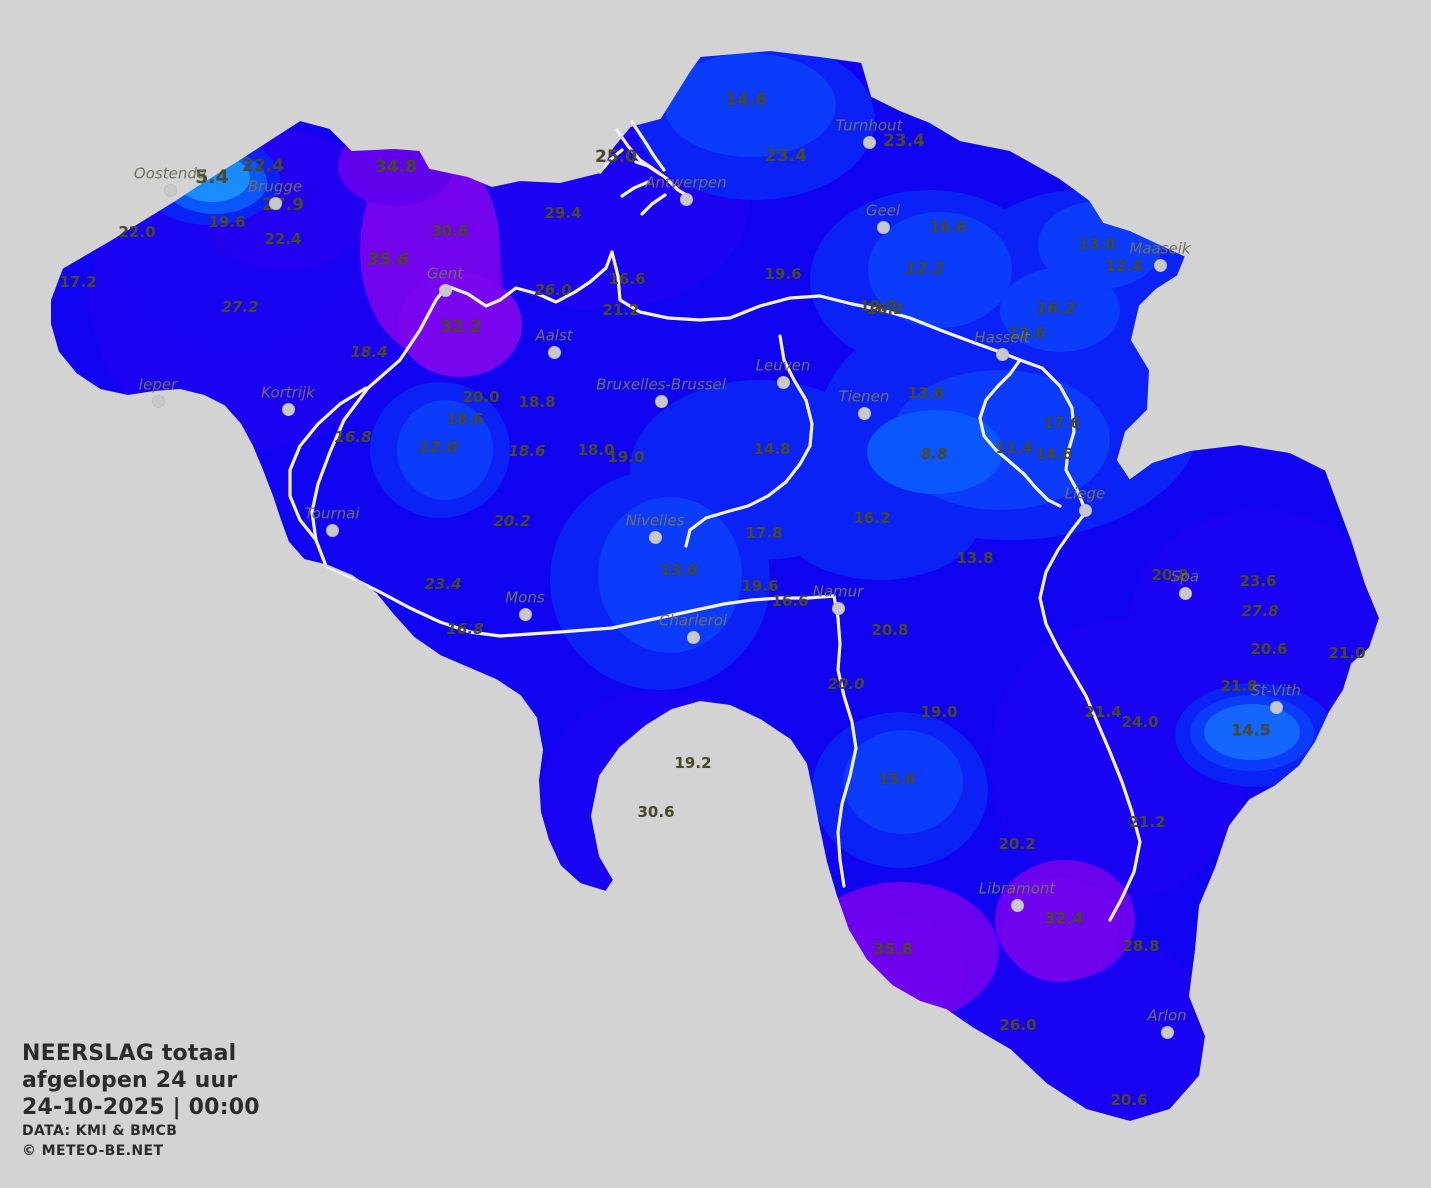  What do you see at coordinates (141, 1107) in the screenshot?
I see `legend-datetime: 24-10-2025 | 00:00` at bounding box center [141, 1107].